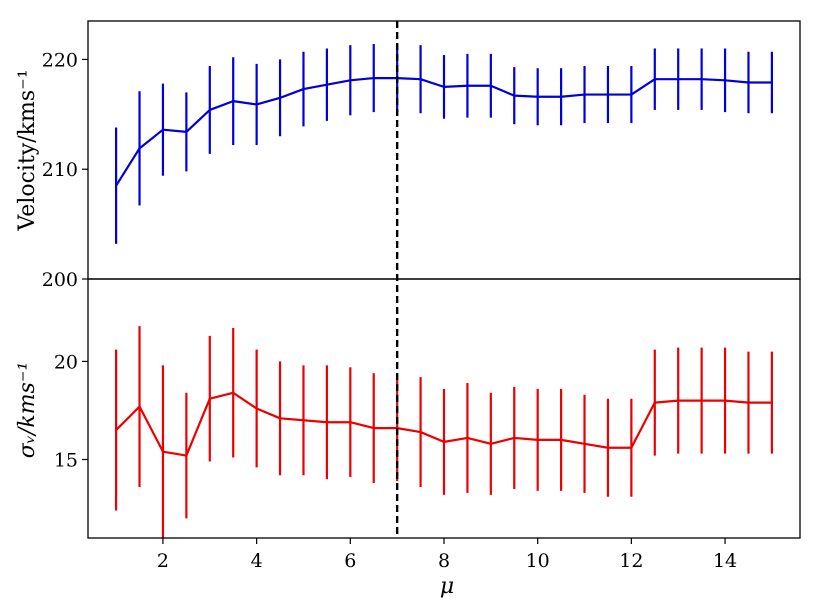  I want to click on bottom-x-tick-label: 12, so click(631, 561).